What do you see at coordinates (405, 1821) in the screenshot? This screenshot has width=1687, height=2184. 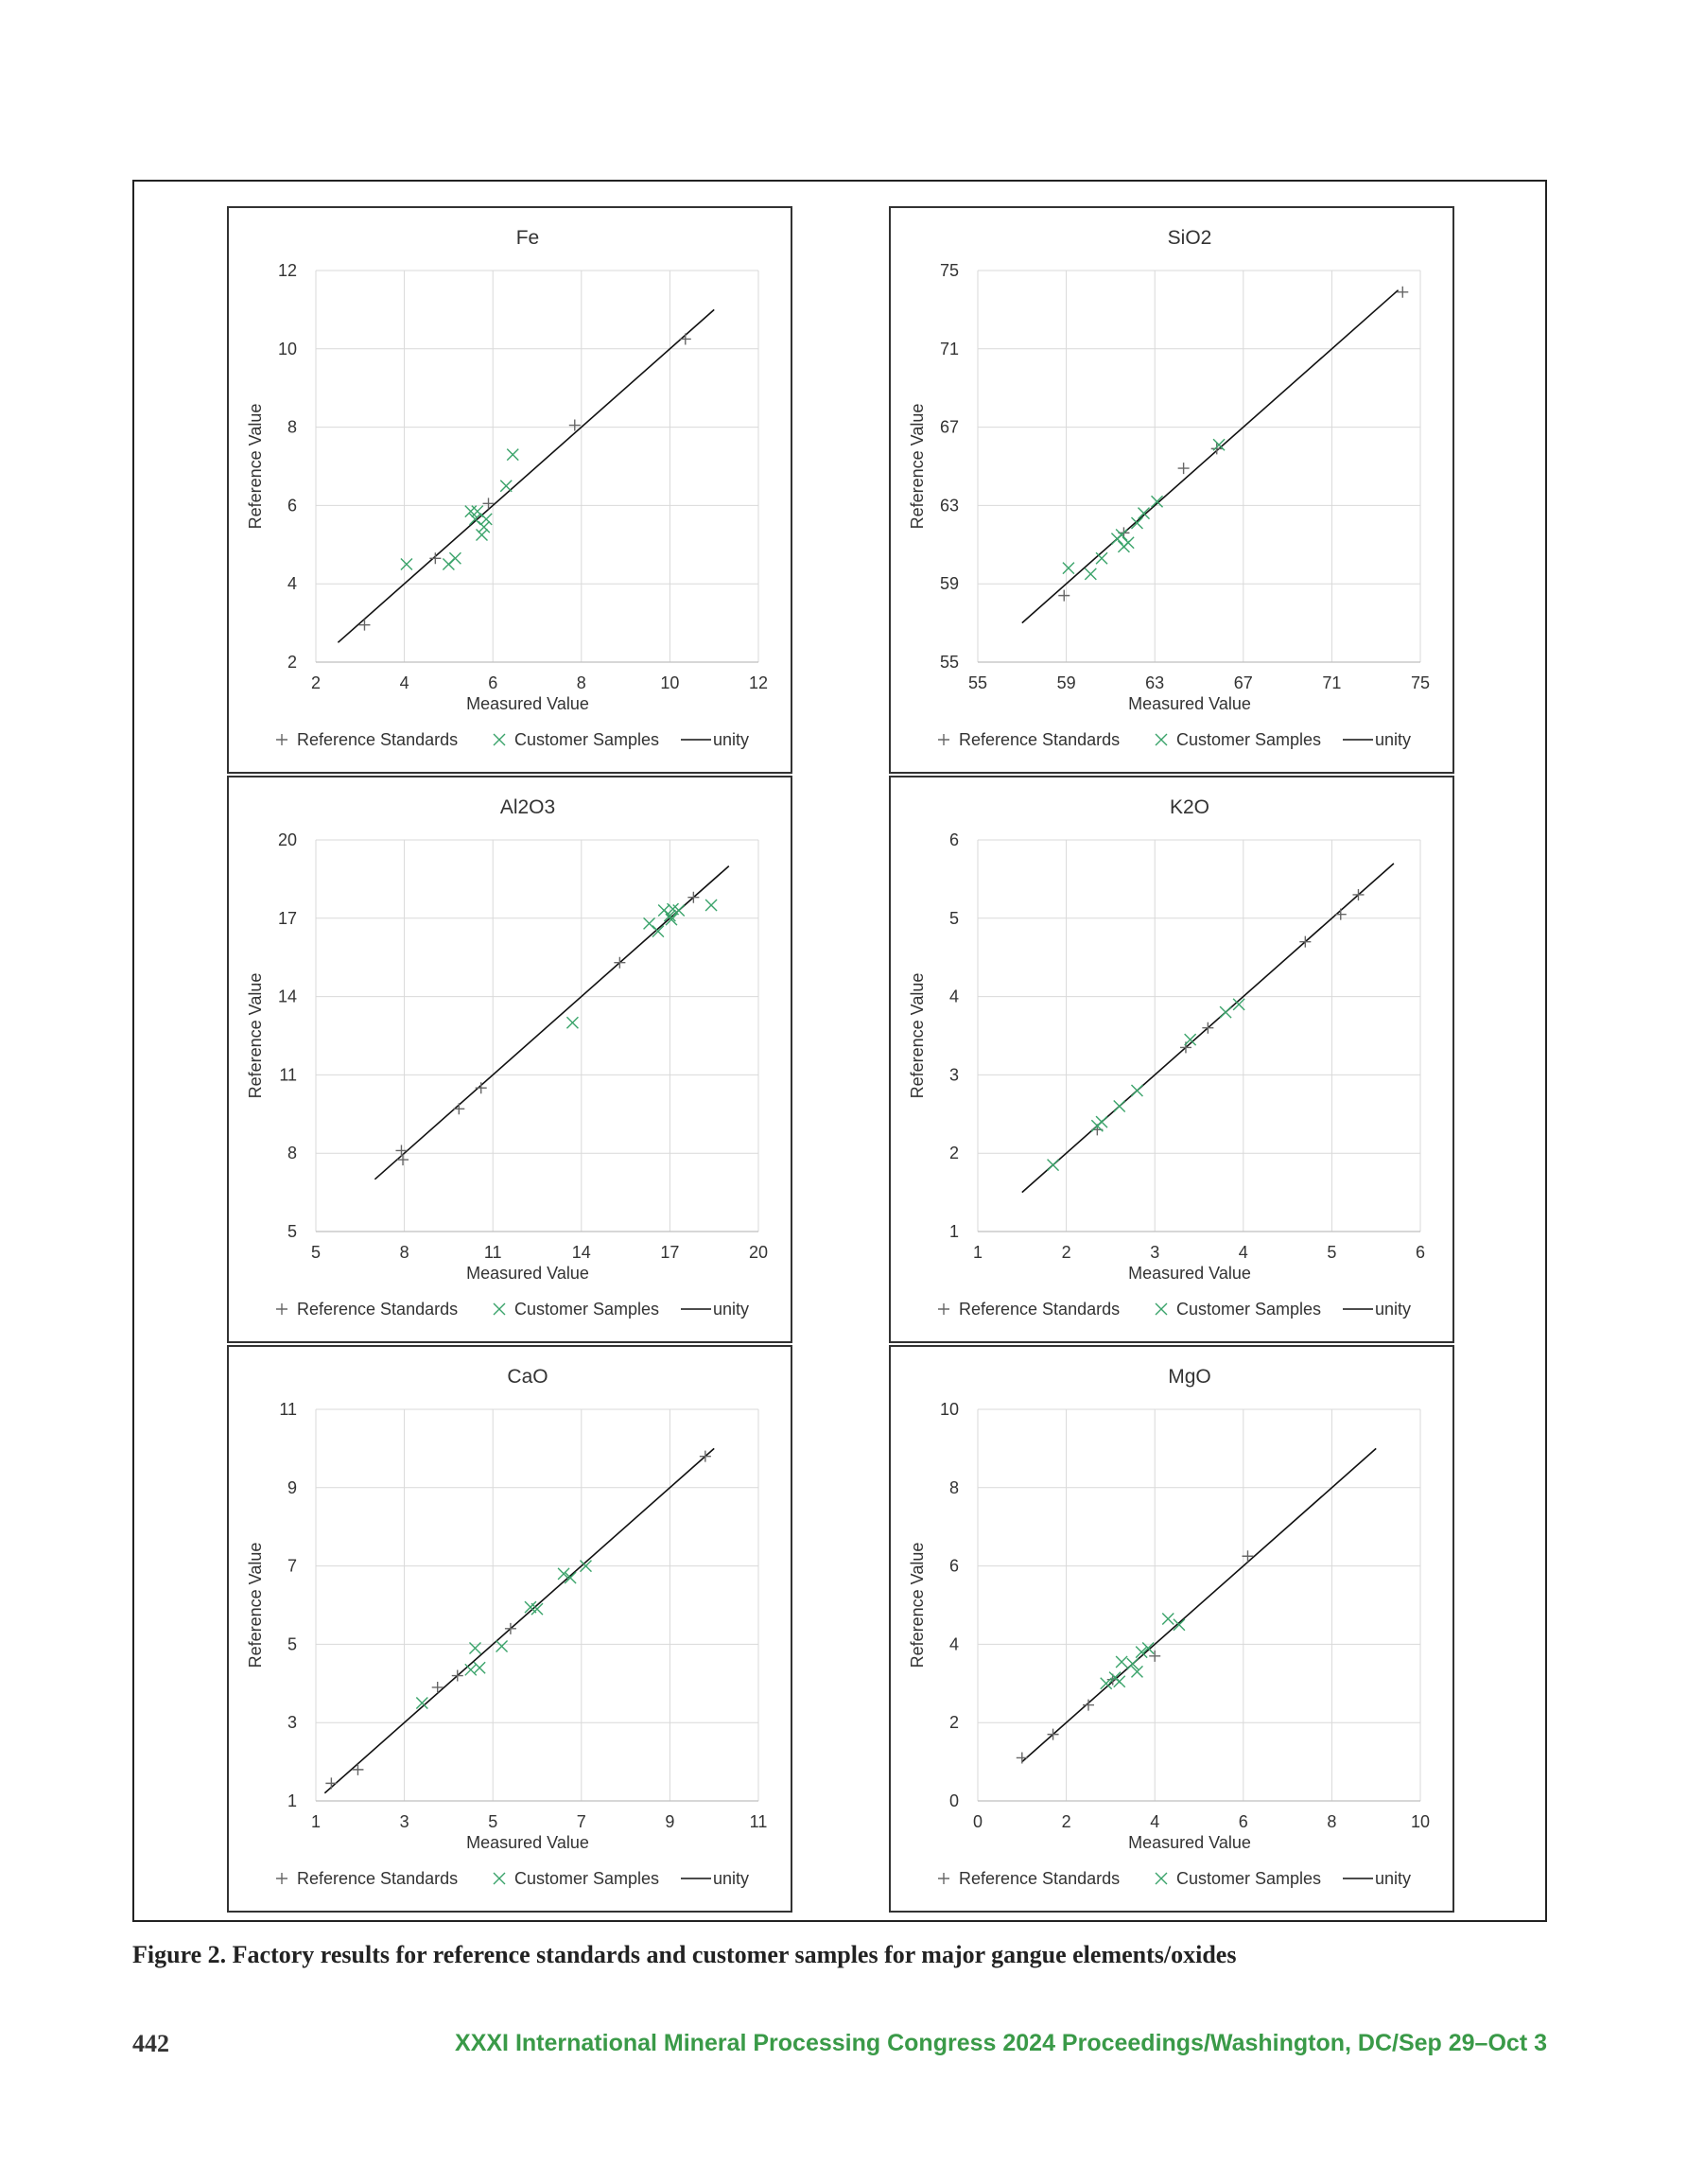 I see `x-tick-label: 3` at bounding box center [405, 1821].